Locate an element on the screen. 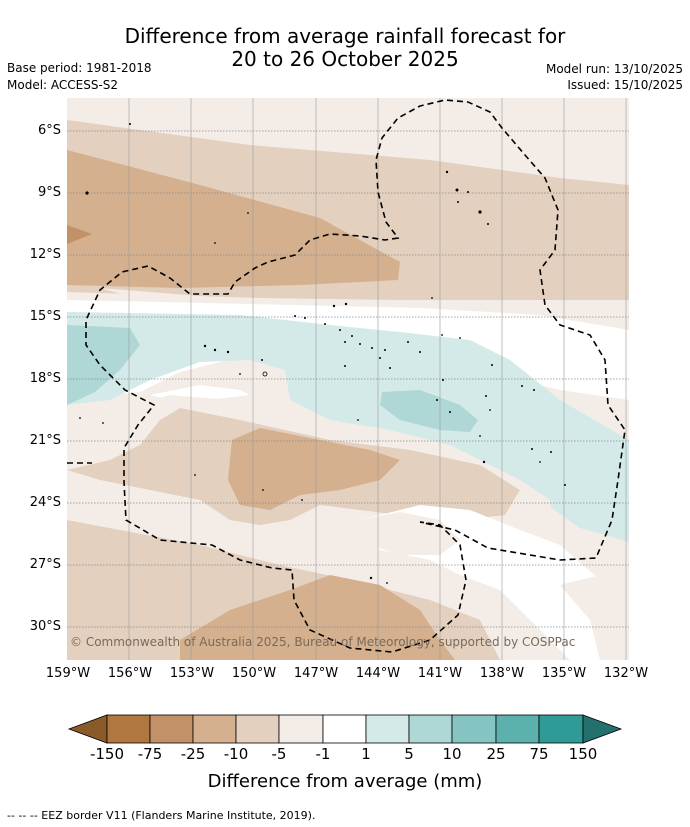 This screenshot has height=827, width=690. lat-tick-label: 6°S is located at coordinates (49, 130).